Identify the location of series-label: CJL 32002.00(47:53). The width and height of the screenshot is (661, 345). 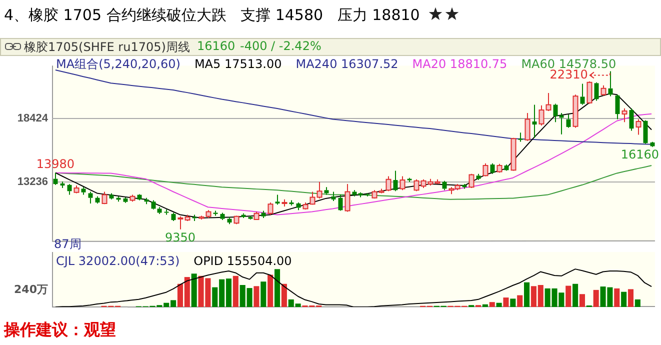
(118, 261).